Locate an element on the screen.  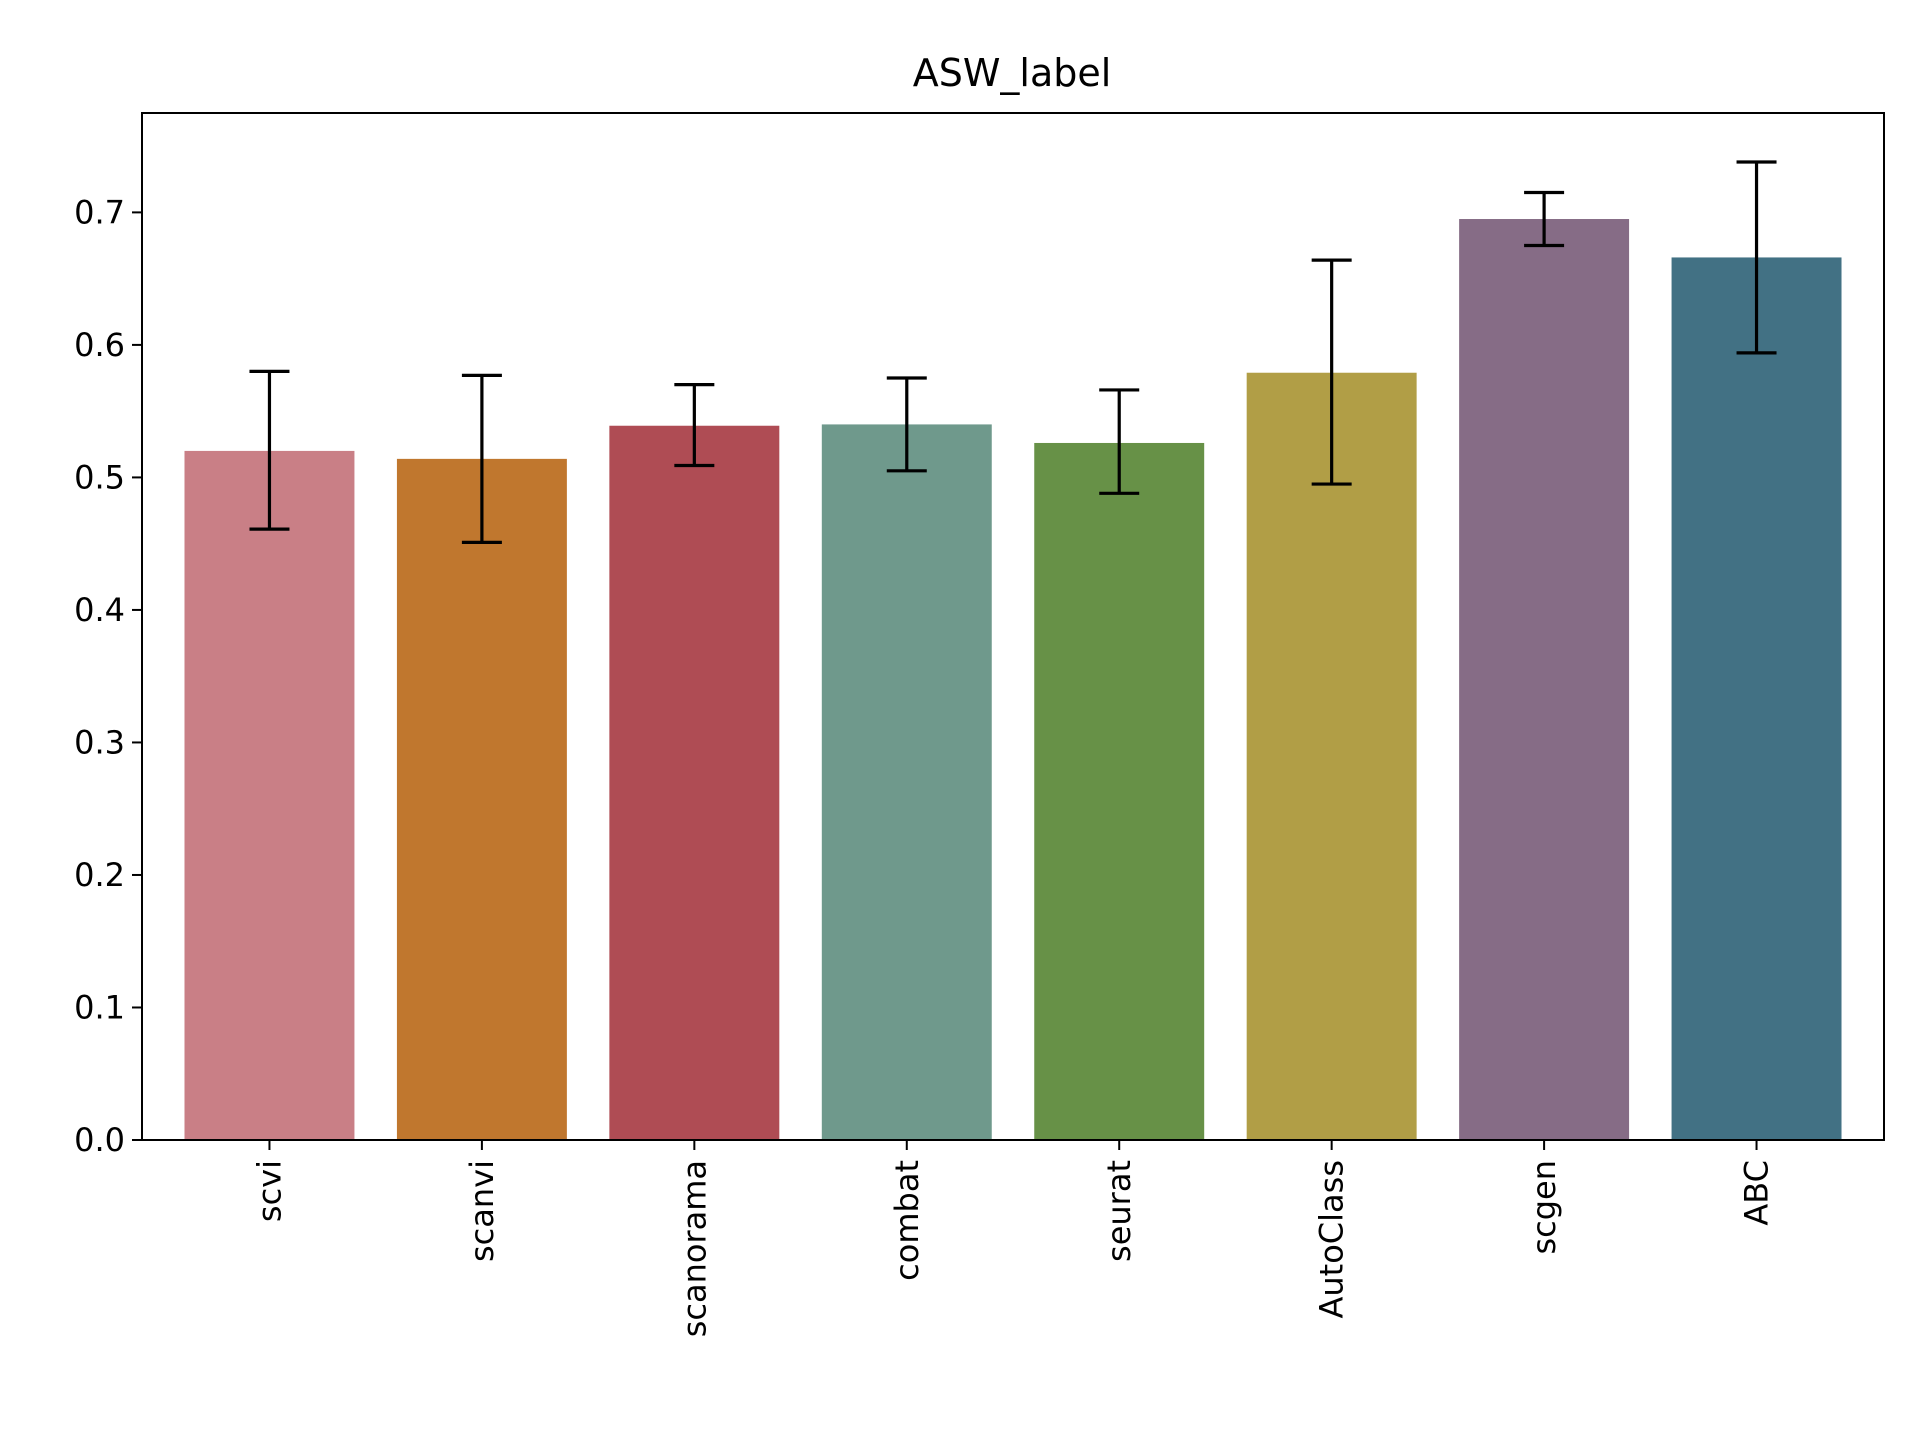
y-tick-label: 0.4 is located at coordinates (99, 610).